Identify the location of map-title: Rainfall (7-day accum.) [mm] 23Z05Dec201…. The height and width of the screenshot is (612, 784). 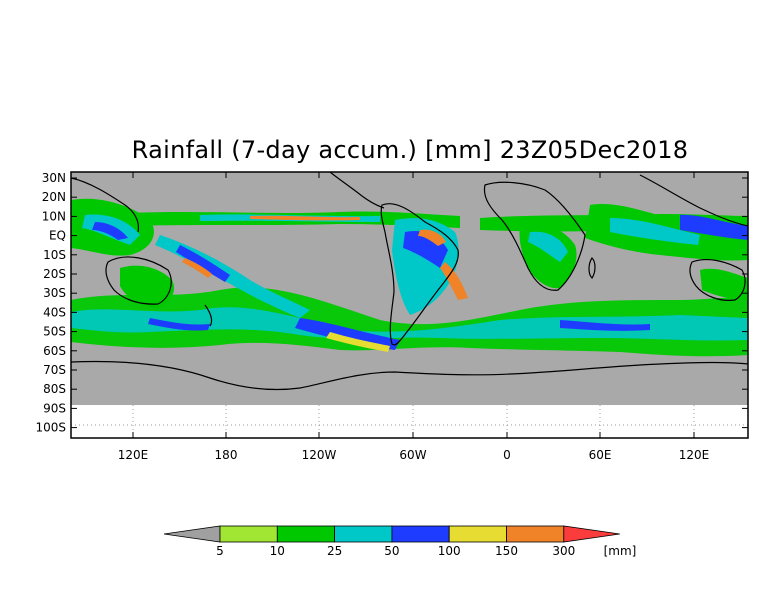
(410, 150).